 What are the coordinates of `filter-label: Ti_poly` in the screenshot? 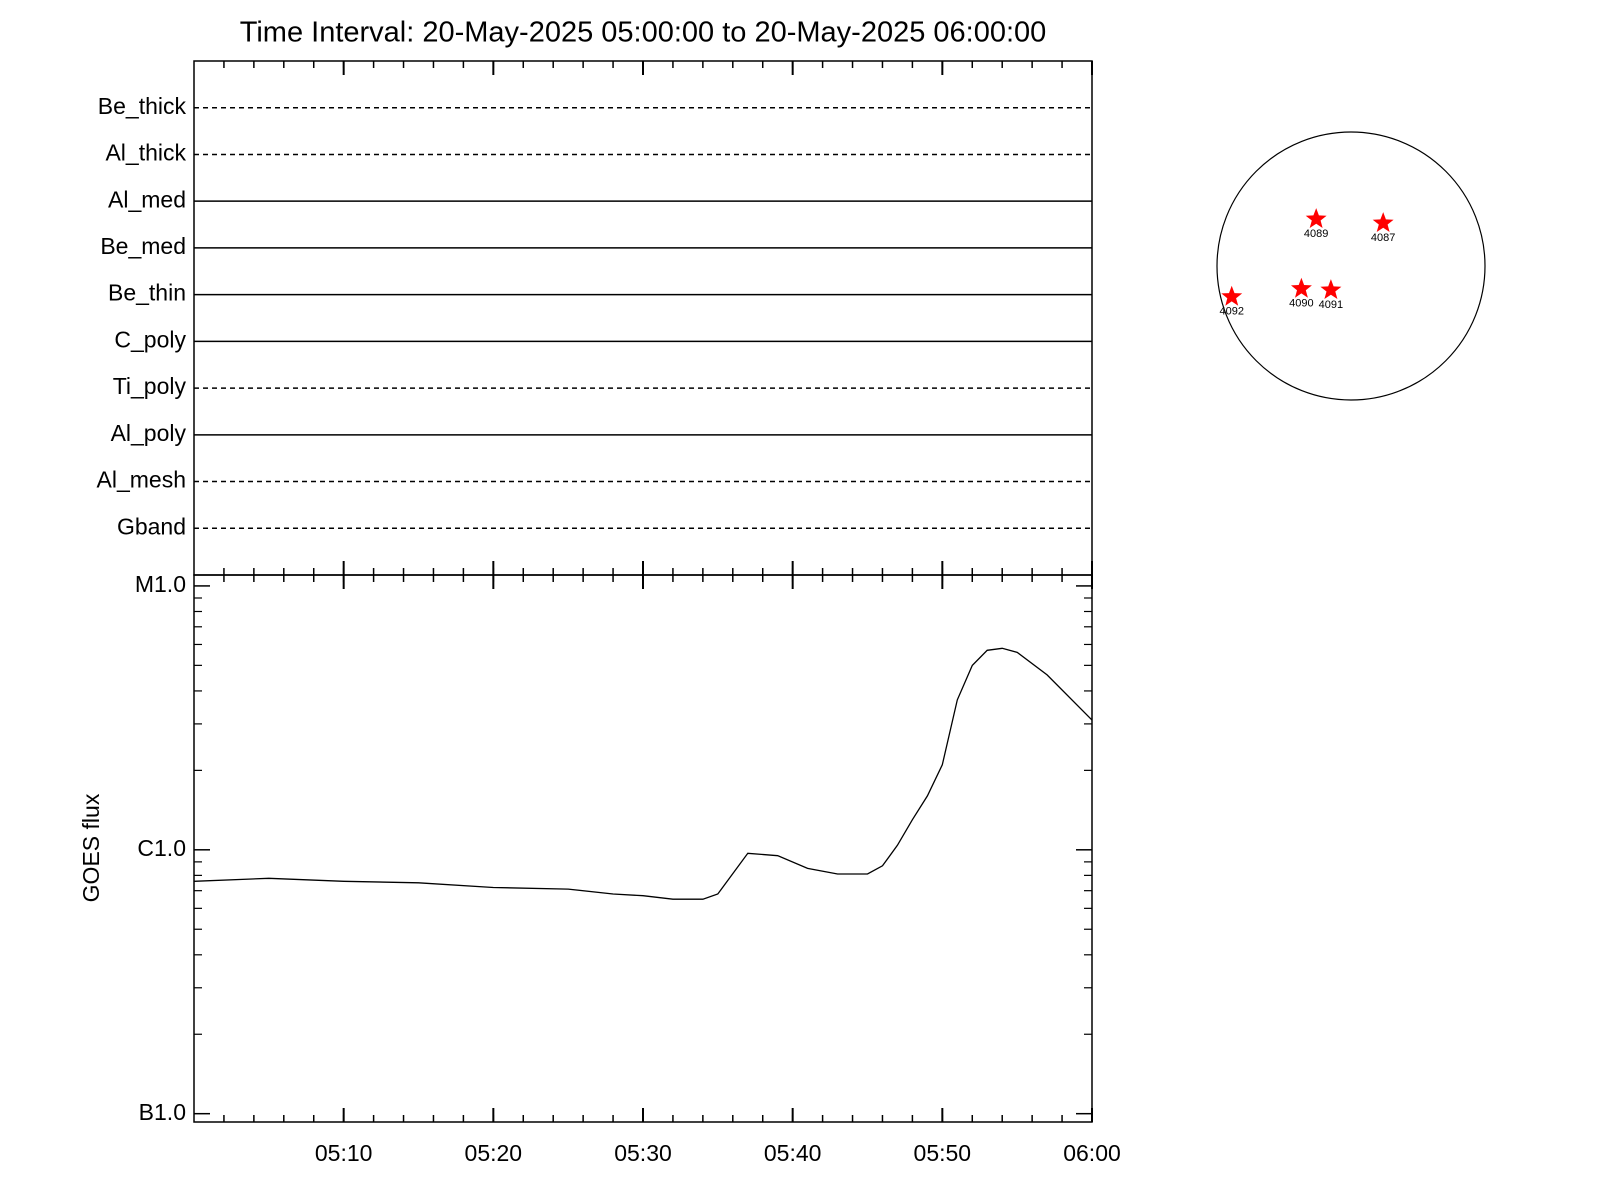 It's located at (150, 386).